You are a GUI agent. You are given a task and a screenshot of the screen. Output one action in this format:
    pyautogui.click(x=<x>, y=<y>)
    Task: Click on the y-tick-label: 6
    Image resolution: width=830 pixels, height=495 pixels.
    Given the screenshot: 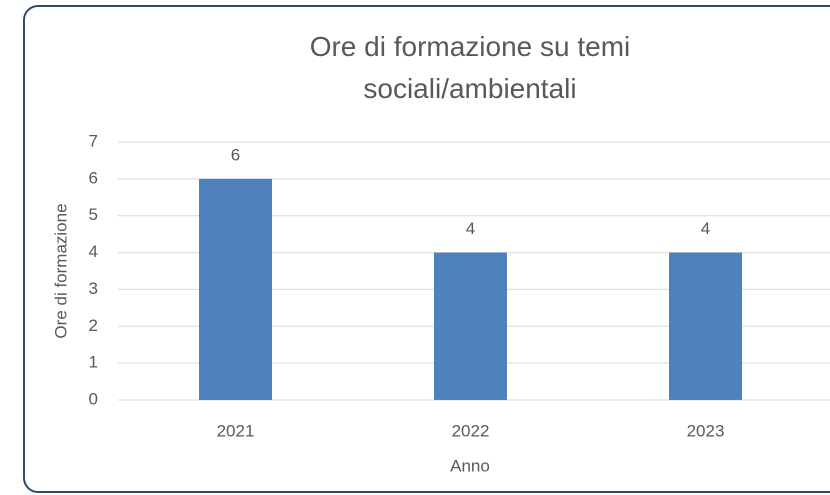 What is the action you would take?
    pyautogui.click(x=93, y=177)
    